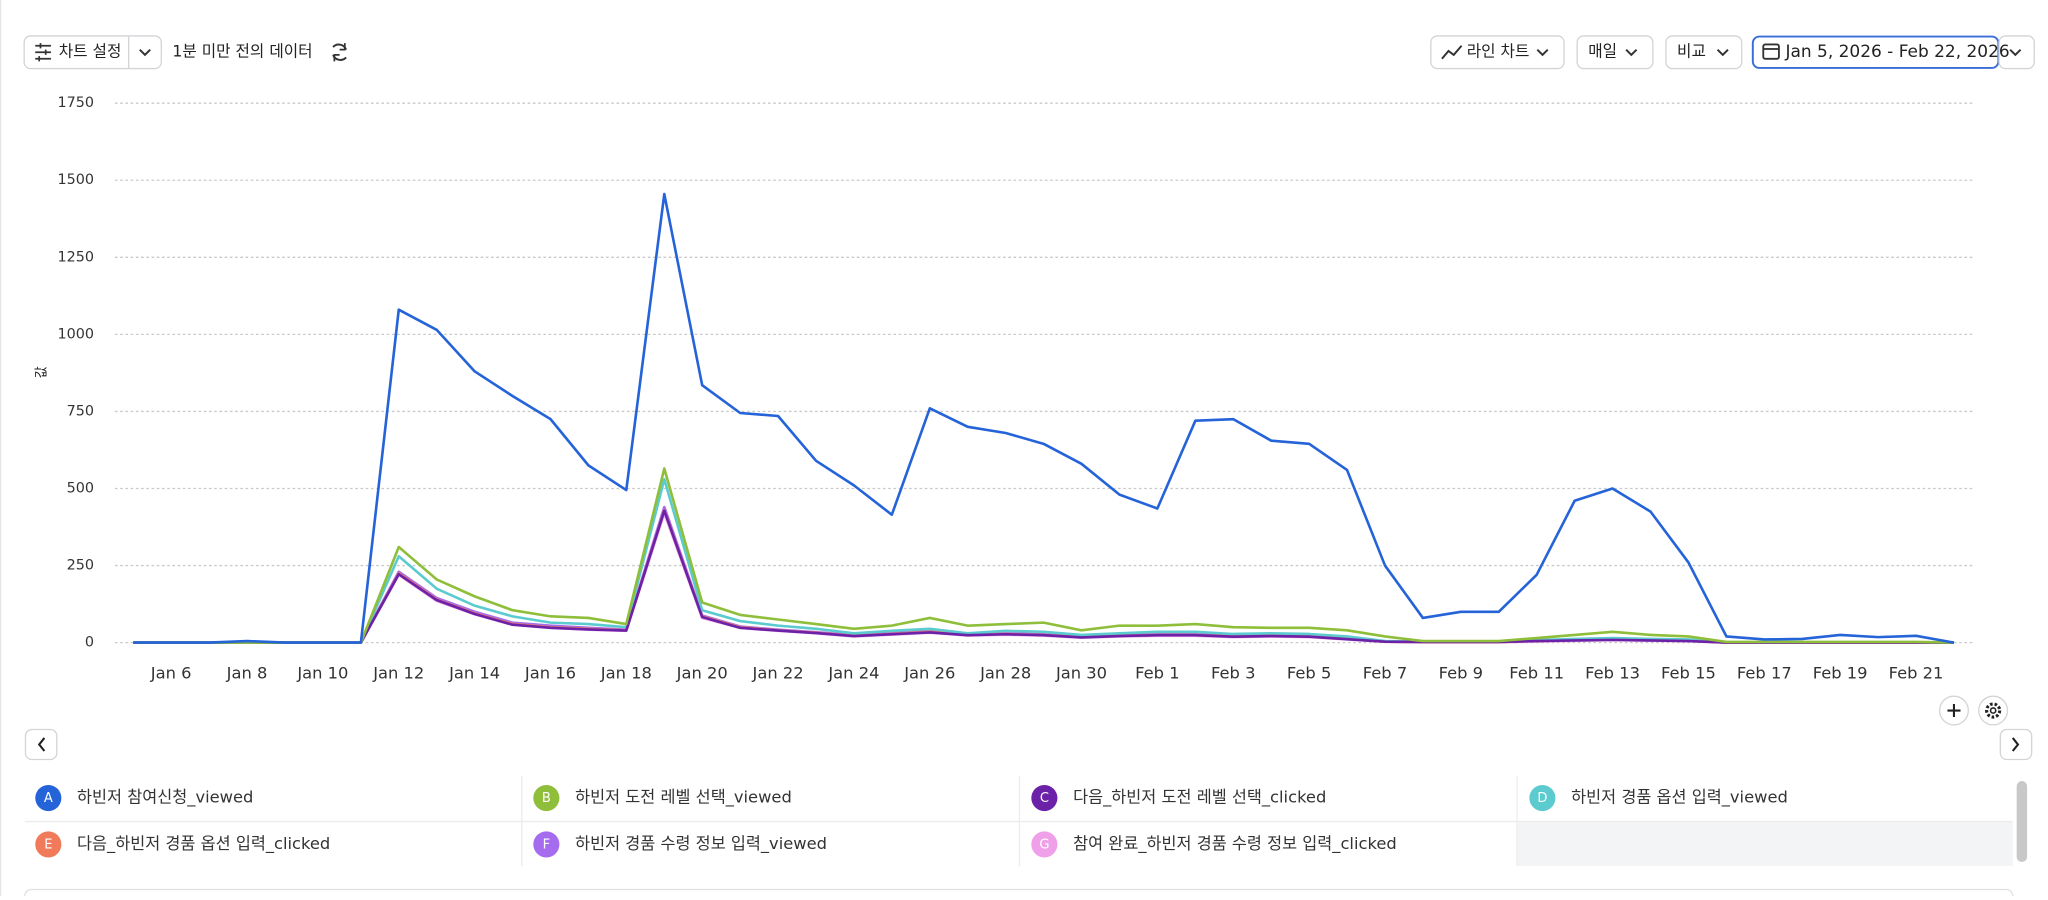 The height and width of the screenshot is (900, 2048). I want to click on y-tick-label: 750, so click(80, 411).